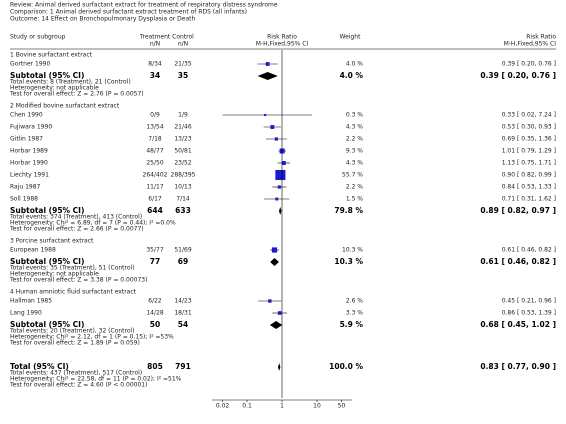 Image resolution: width=566 pixels, height=424 pixels. Describe the element at coordinates (29, 175) in the screenshot. I see `study-name: Liechty 1991` at that location.